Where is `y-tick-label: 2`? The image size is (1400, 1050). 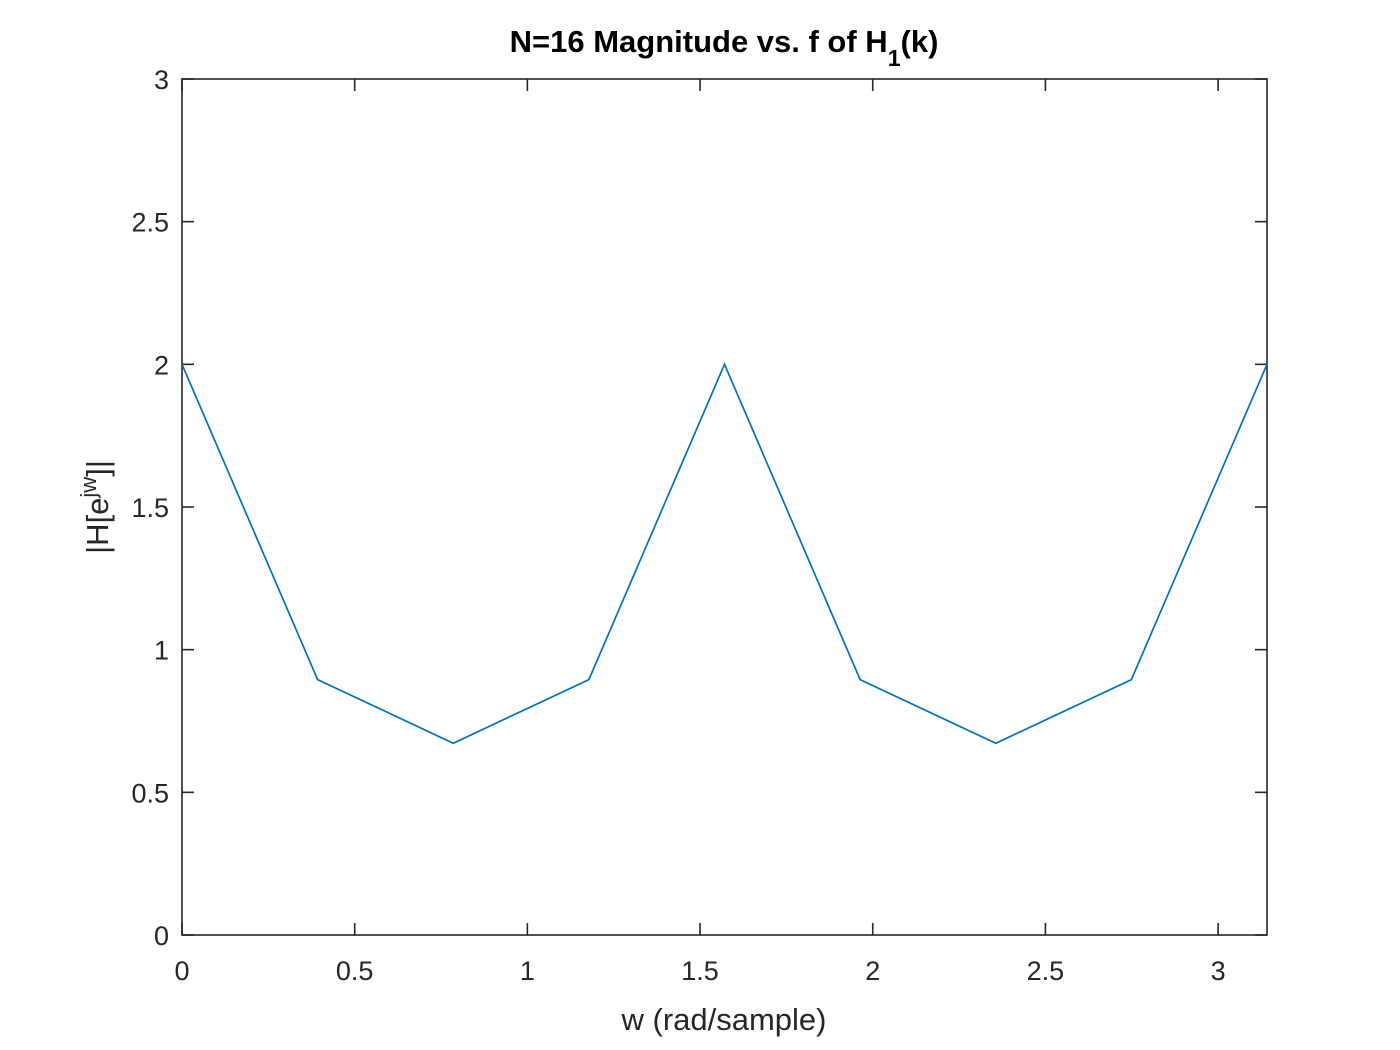 y-tick-label: 2 is located at coordinates (161, 365).